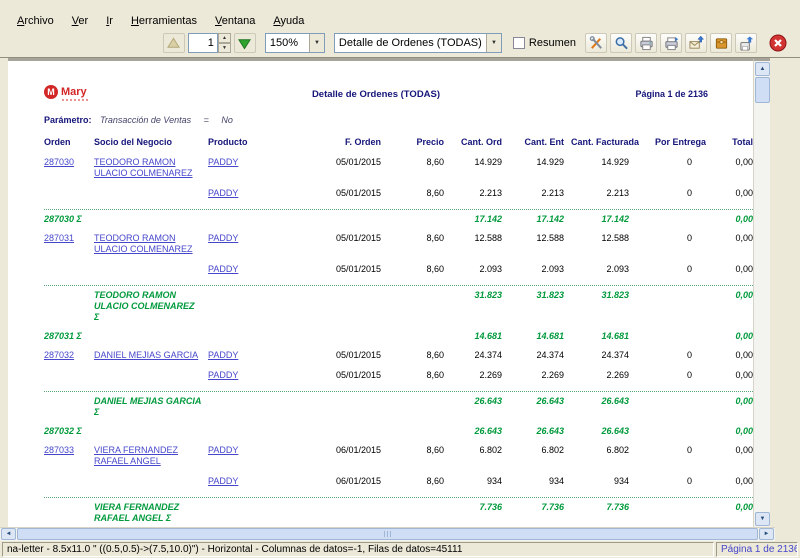 This screenshot has height=558, width=800. What do you see at coordinates (294, 43) in the screenshot?
I see `zoom-select: 150% ▼` at bounding box center [294, 43].